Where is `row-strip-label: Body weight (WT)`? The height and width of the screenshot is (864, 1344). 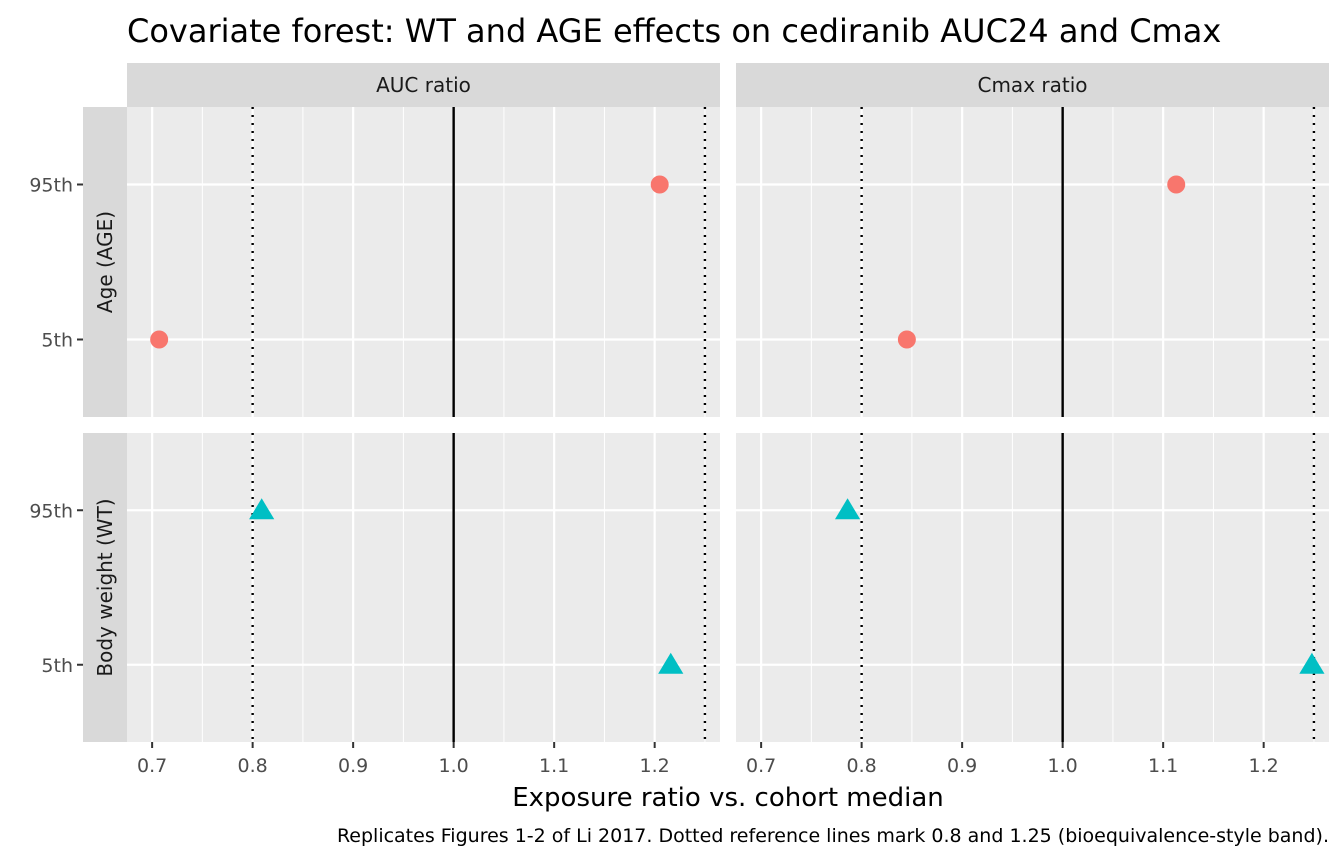
row-strip-label: Body weight (WT) is located at coordinates (105, 587).